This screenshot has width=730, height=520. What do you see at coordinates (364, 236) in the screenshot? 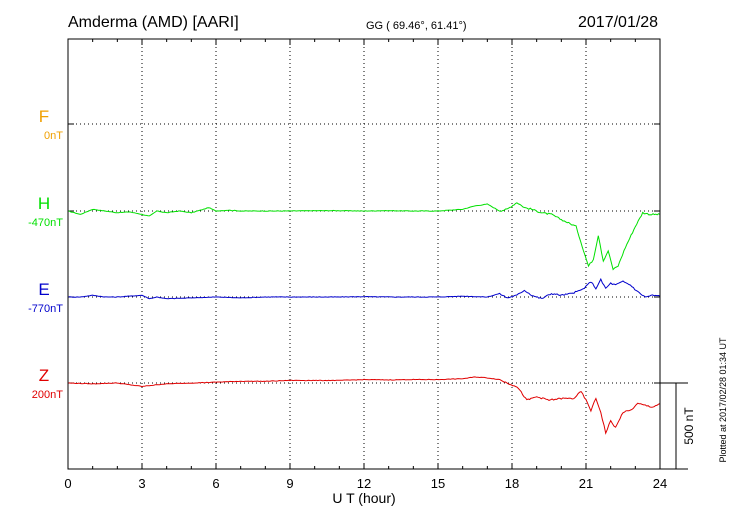
I see `trace-h` at bounding box center [364, 236].